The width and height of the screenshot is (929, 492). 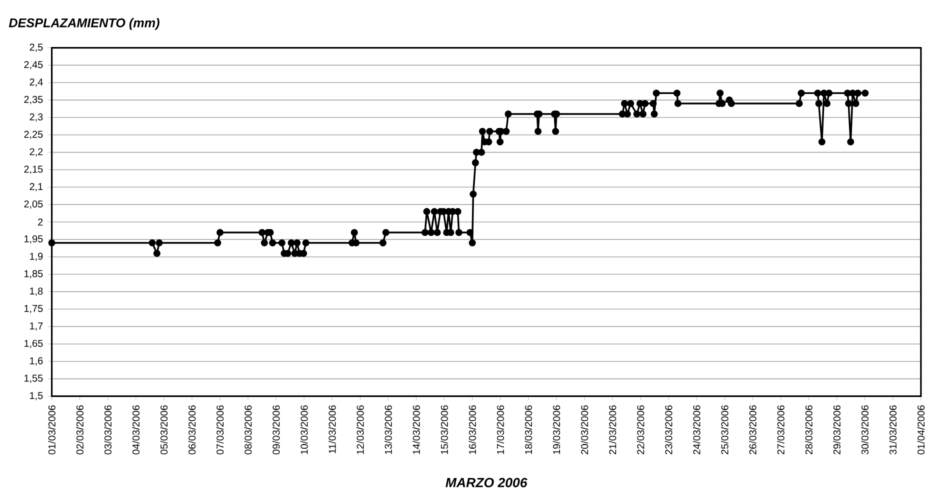 I want to click on y-tick-label: 1,5, so click(x=36, y=396).